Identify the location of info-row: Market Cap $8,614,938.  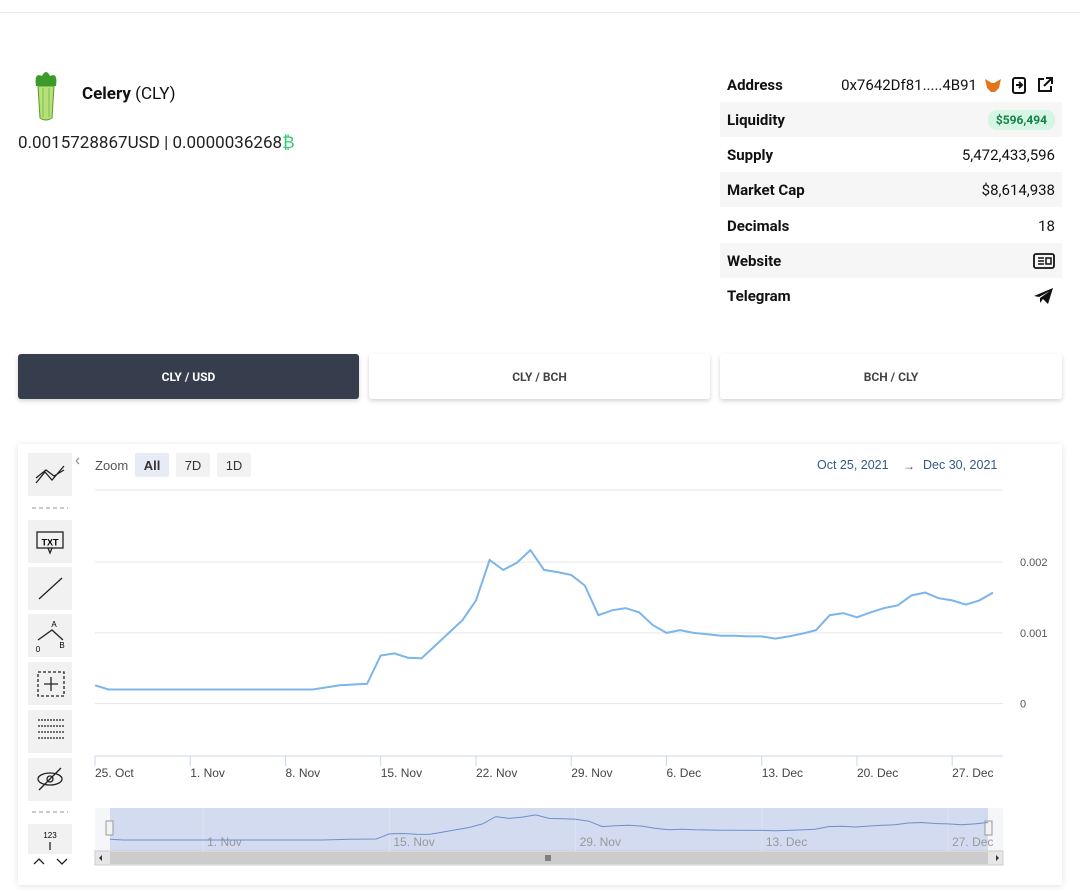
(891, 189).